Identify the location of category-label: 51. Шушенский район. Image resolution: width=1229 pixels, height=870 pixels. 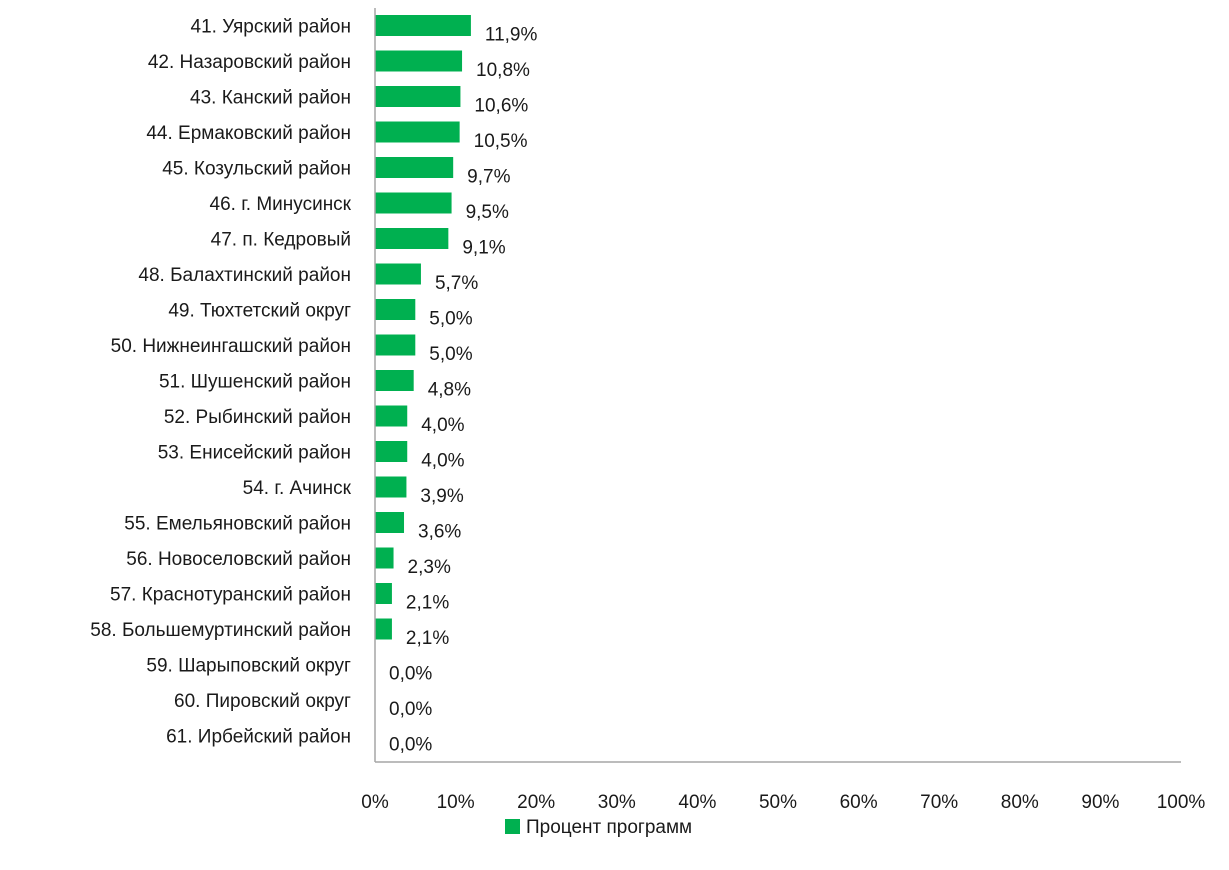
(255, 382).